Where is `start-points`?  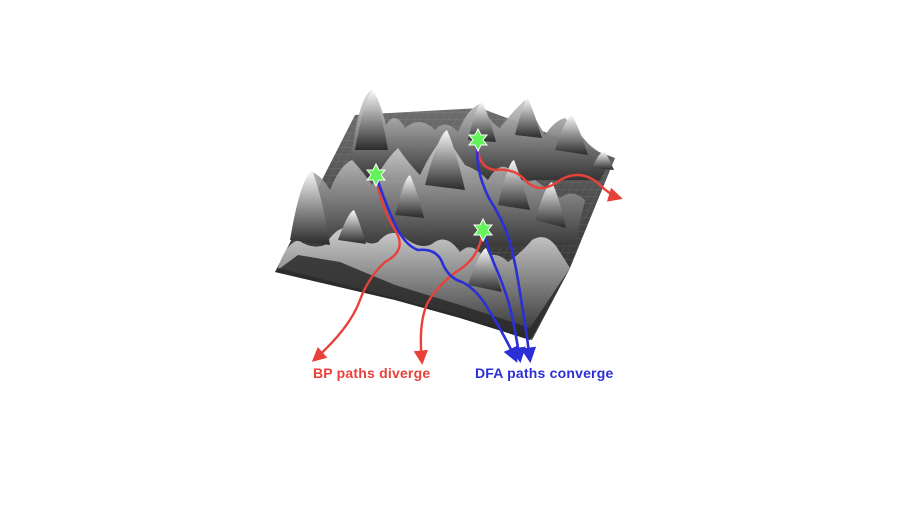
start-points is located at coordinates (429, 185).